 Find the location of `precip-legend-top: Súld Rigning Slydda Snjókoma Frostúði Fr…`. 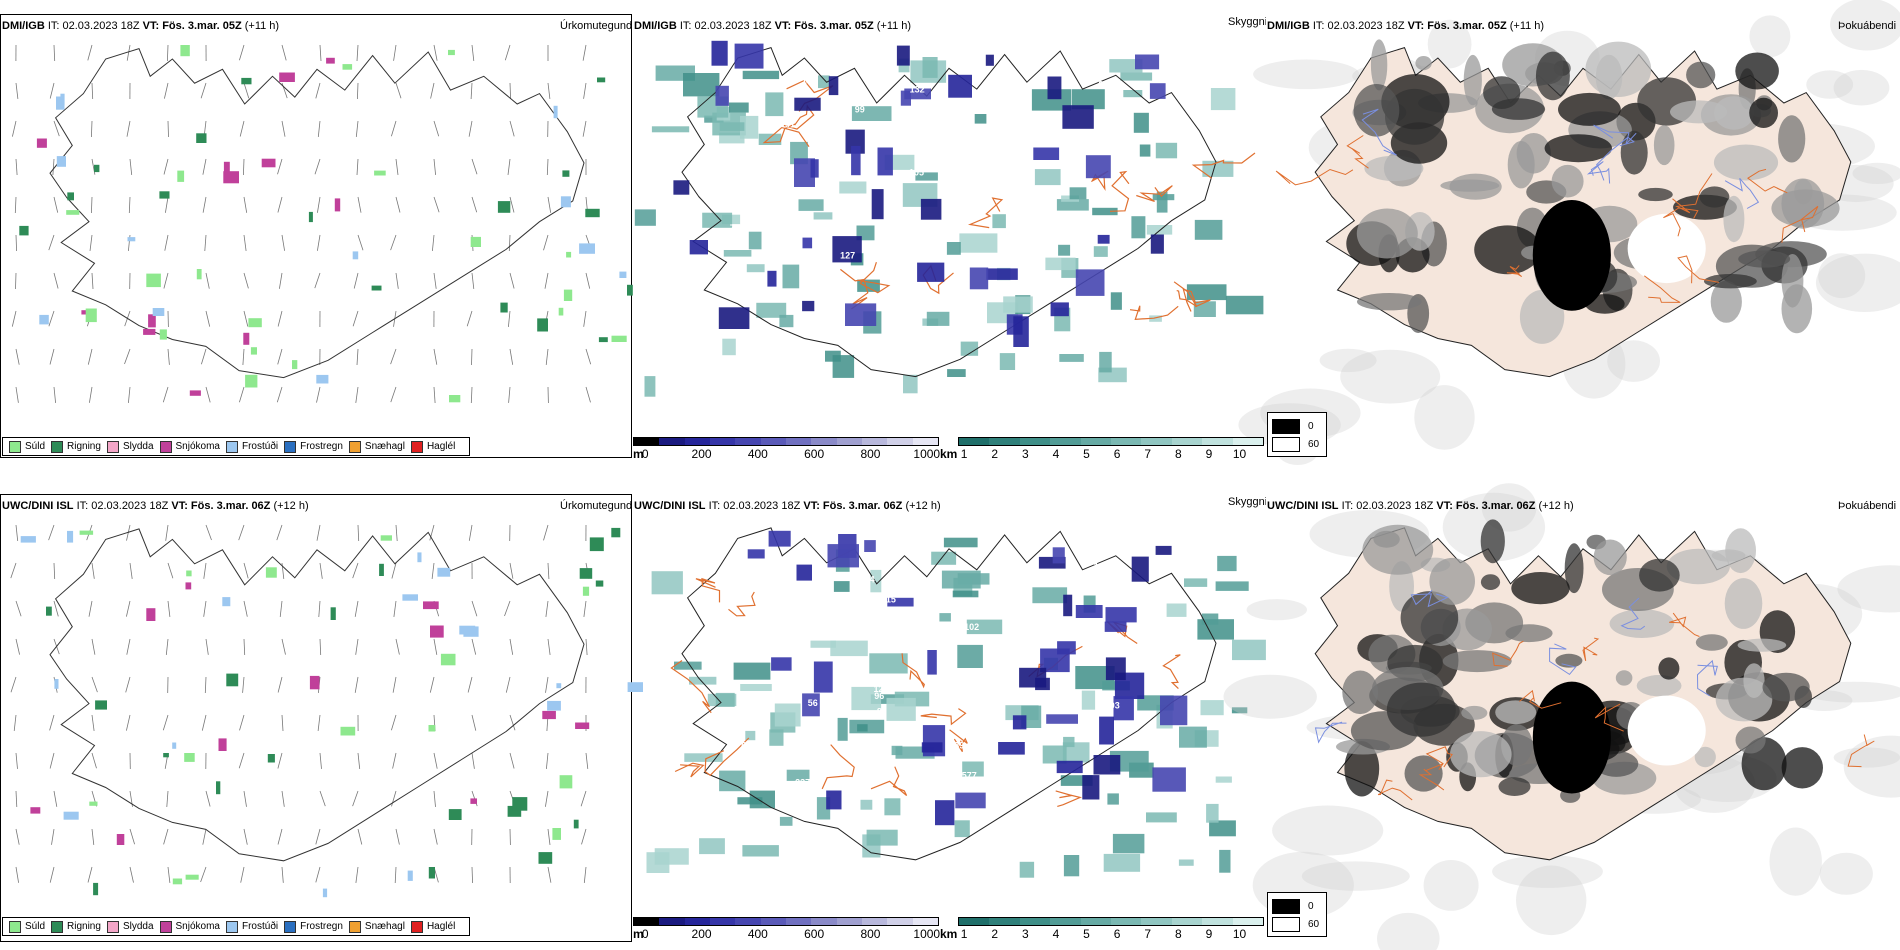

precip-legend-top: Súld Rigning Slydda Snjókoma Frostúði Fr… is located at coordinates (236, 446).